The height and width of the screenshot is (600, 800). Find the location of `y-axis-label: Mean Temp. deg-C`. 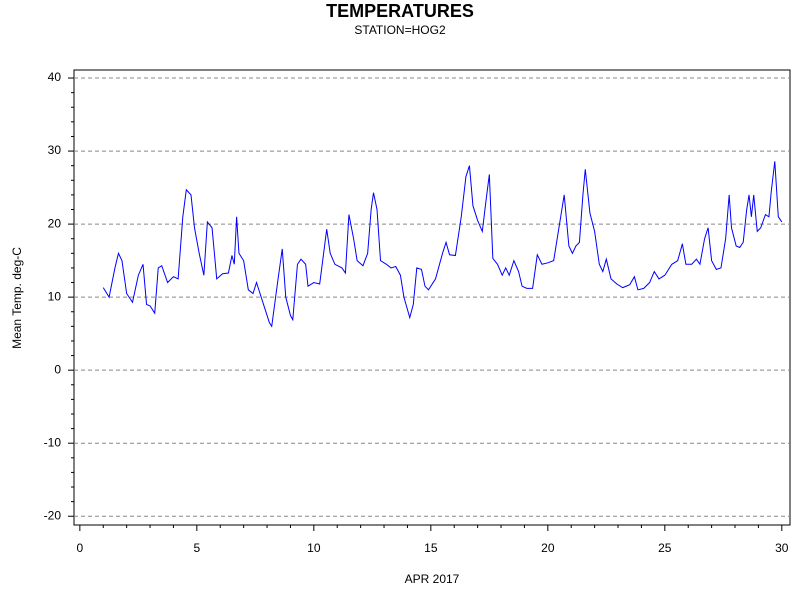

y-axis-label: Mean Temp. deg-C is located at coordinates (17, 298).